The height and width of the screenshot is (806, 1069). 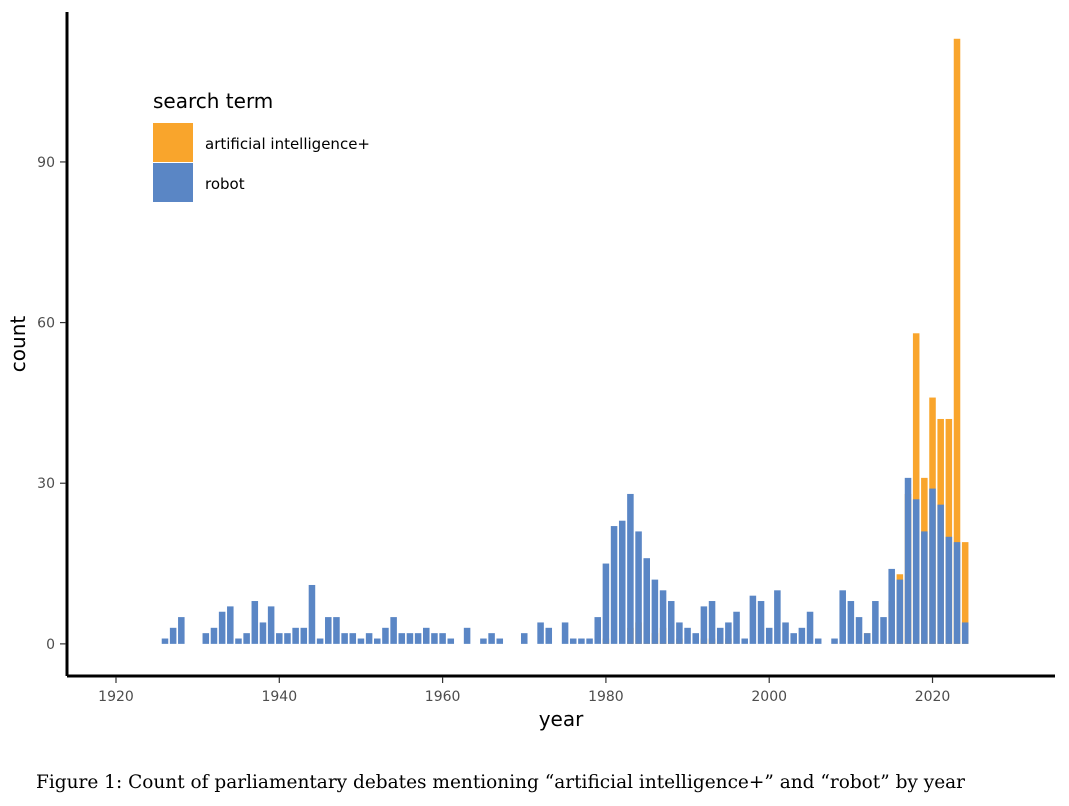 What do you see at coordinates (949, 531) in the screenshot?
I see `bar-artificial-intelligence-2022` at bounding box center [949, 531].